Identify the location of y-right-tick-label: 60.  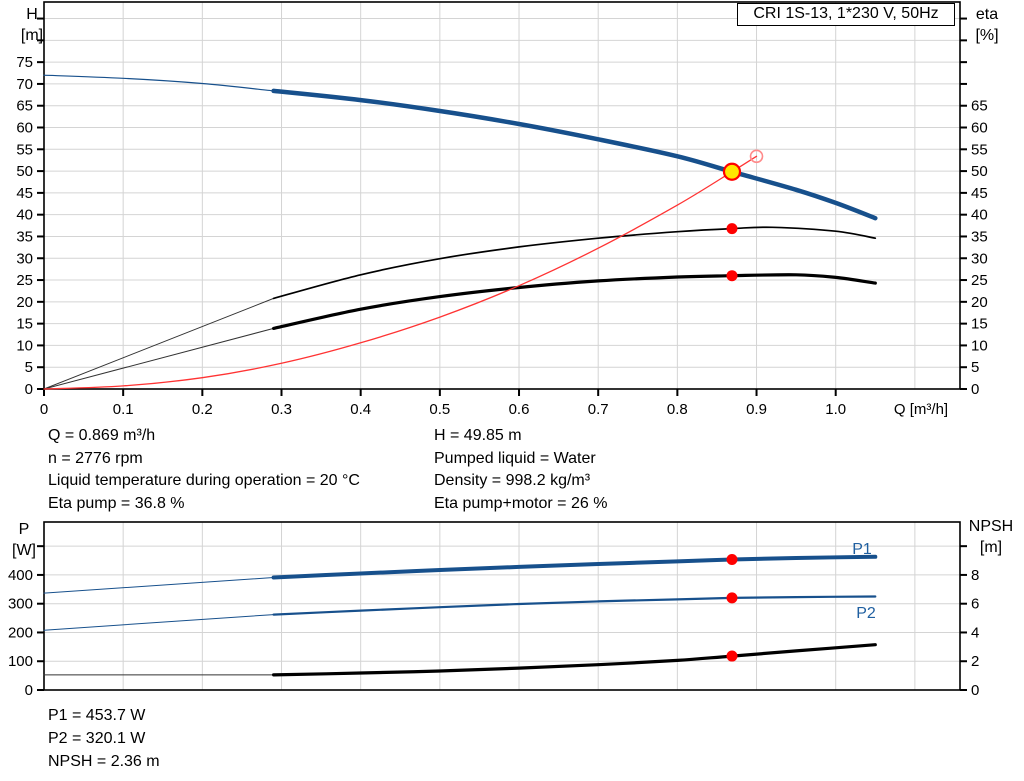
(979, 128).